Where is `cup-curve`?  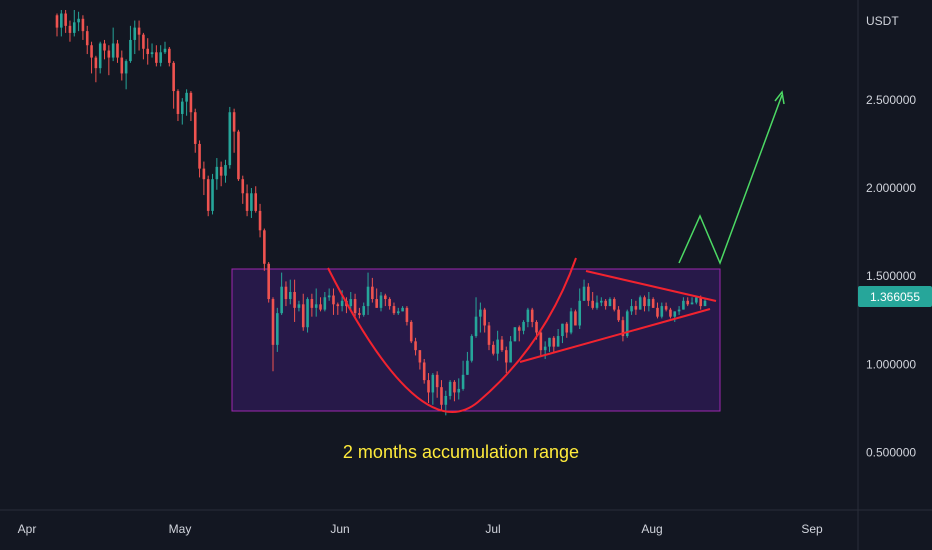 cup-curve is located at coordinates (452, 335).